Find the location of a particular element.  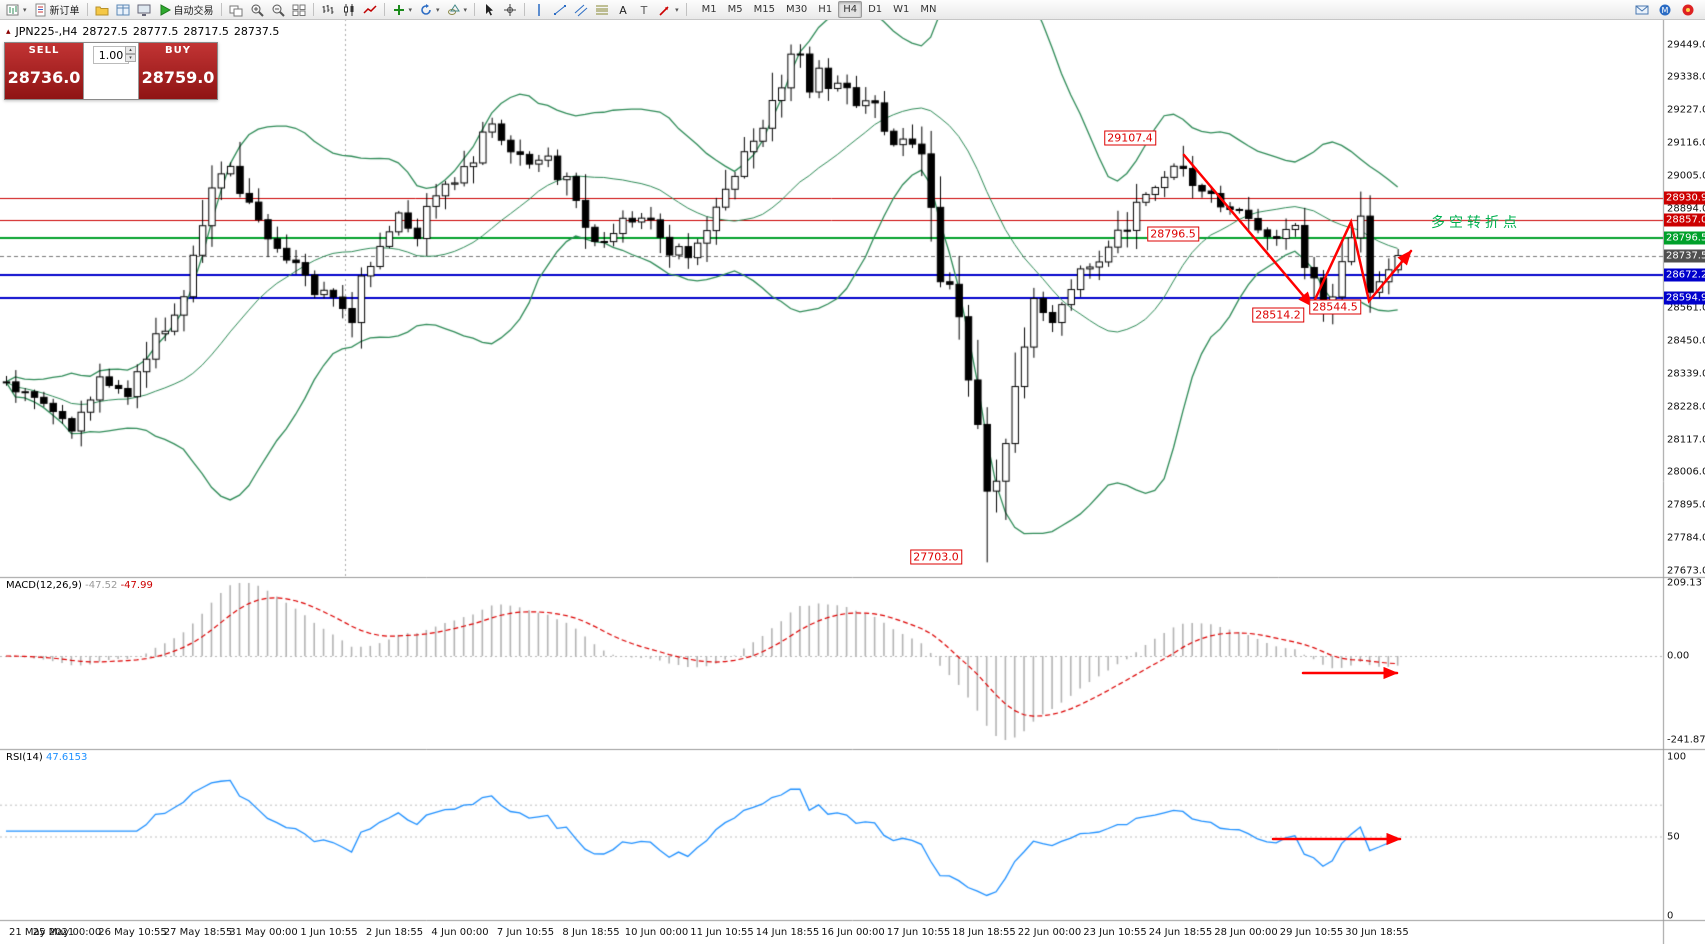

indicators-button: ▾ is located at coordinates (403, 9).